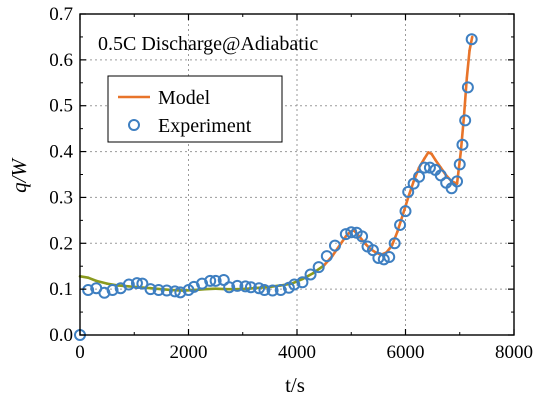 The image size is (550, 400). I want to click on chart-annotation: 0.5C Discharge@Adiabatic, so click(208, 44).